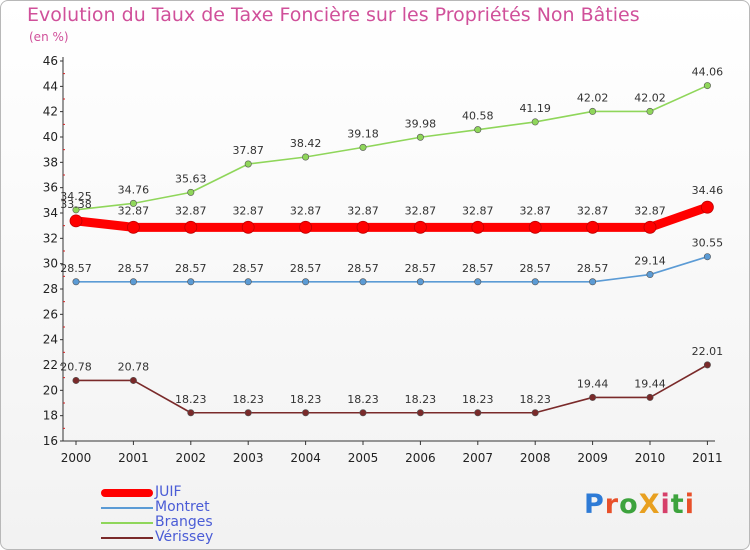  Describe the element at coordinates (665, 504) in the screenshot. I see `logo-letter: i` at that location.